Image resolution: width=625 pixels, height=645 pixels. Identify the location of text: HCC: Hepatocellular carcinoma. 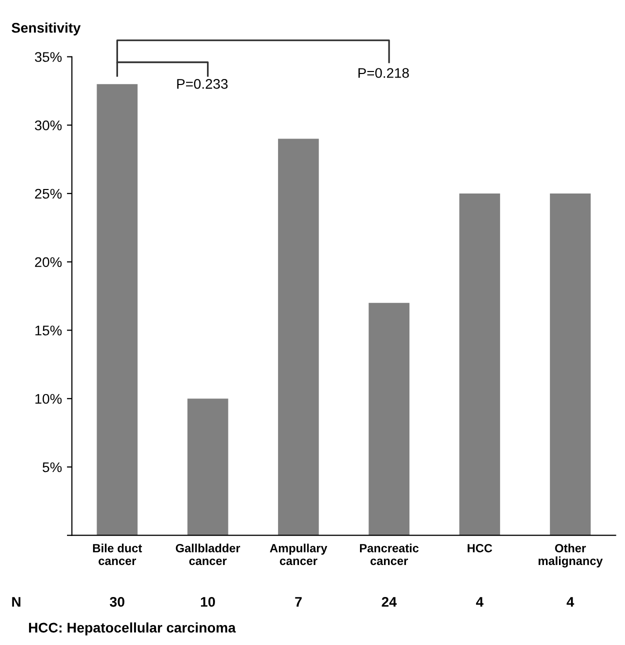
(132, 629).